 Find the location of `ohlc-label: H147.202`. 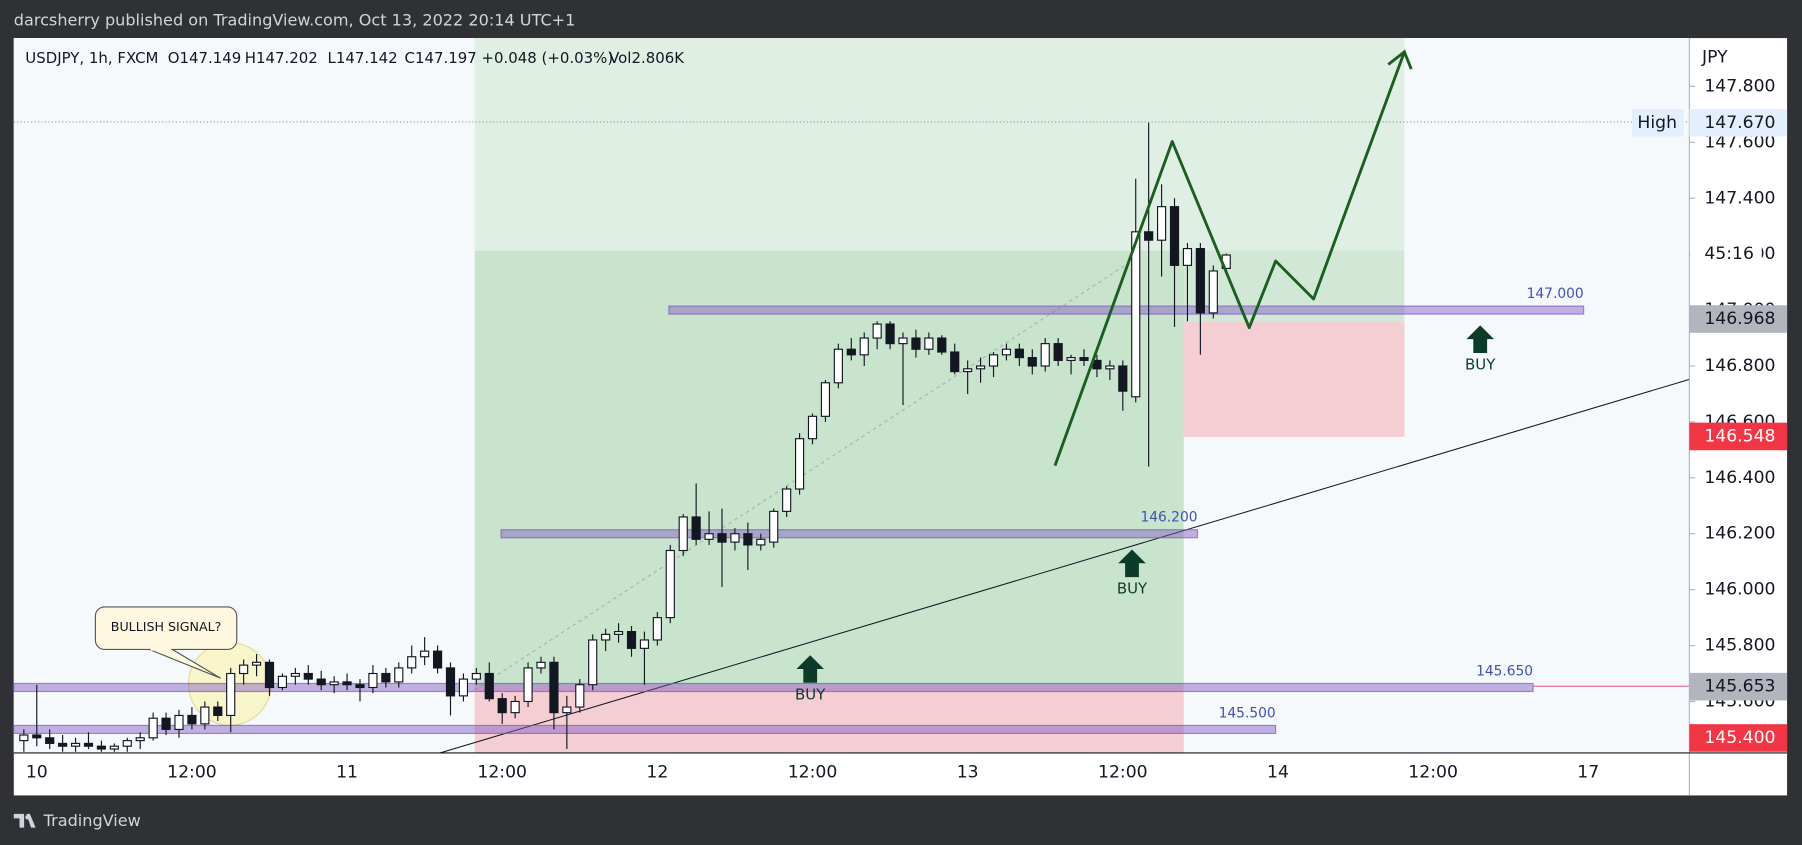

ohlc-label: H147.202 is located at coordinates (281, 58).